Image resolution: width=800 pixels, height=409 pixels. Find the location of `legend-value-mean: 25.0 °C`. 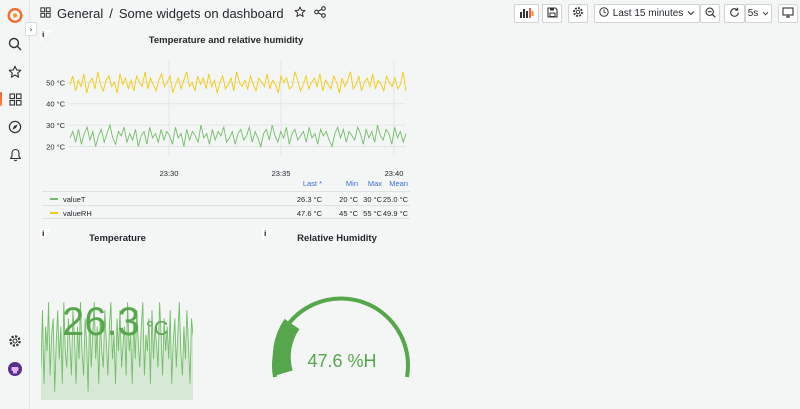

legend-value-mean: 25.0 °C is located at coordinates (395, 199).